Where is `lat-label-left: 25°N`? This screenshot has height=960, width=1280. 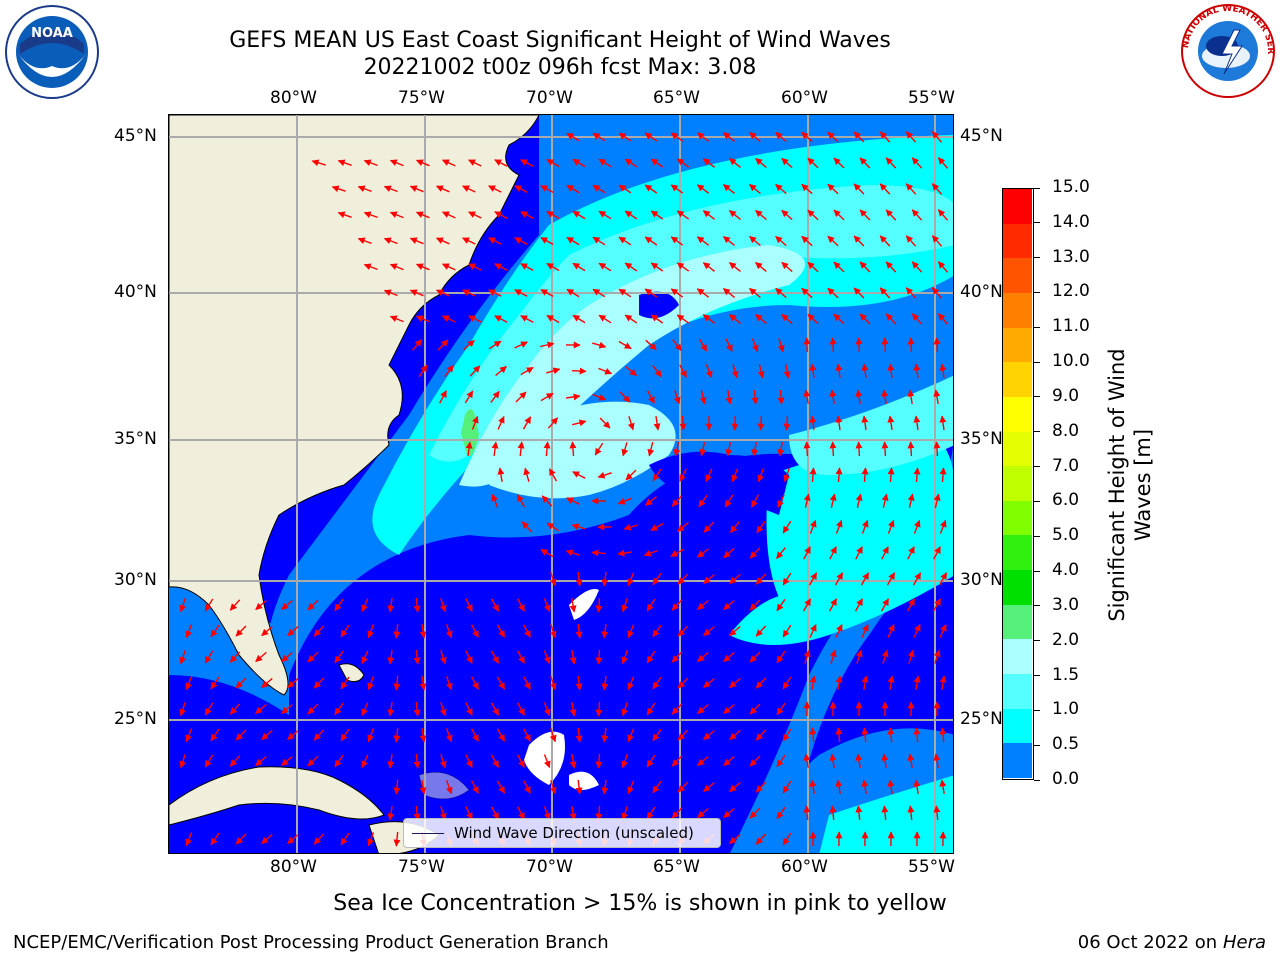 lat-label-left: 25°N is located at coordinates (135, 719).